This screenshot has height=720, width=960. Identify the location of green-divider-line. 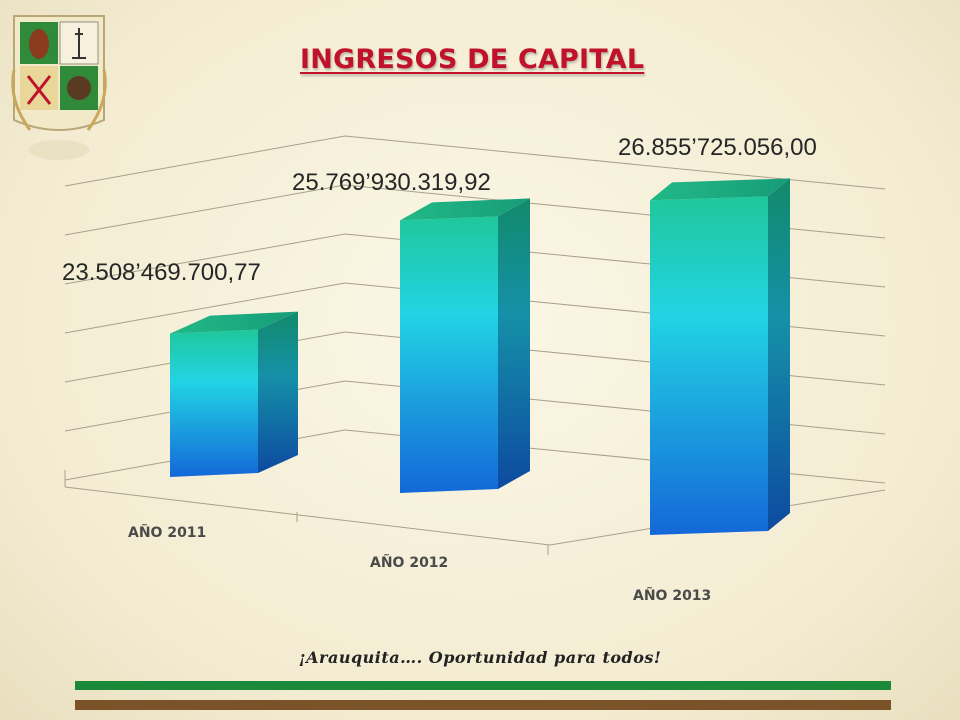
(483, 685).